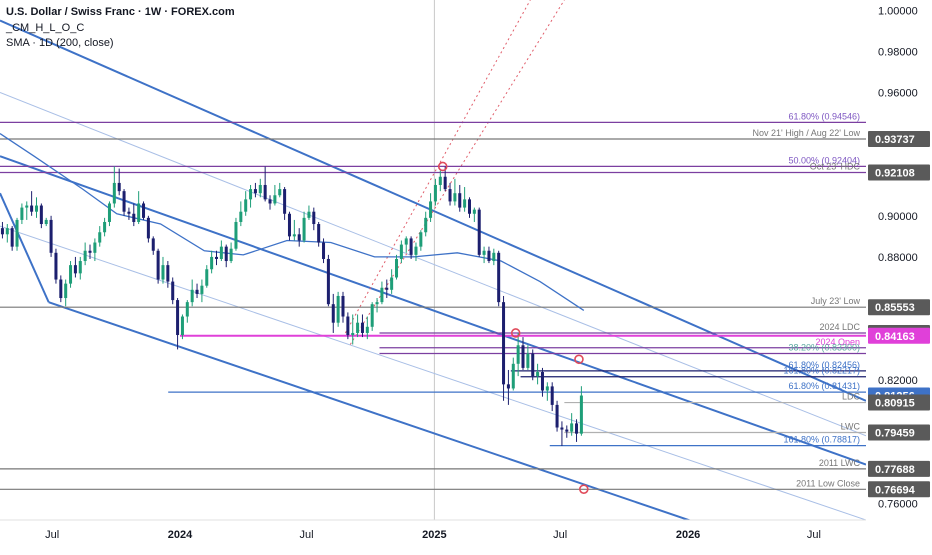 Image resolution: width=932 pixels, height=555 pixels. Describe the element at coordinates (824, 365) in the screenshot. I see `level-label: 61.80% (0.82456)` at that location.